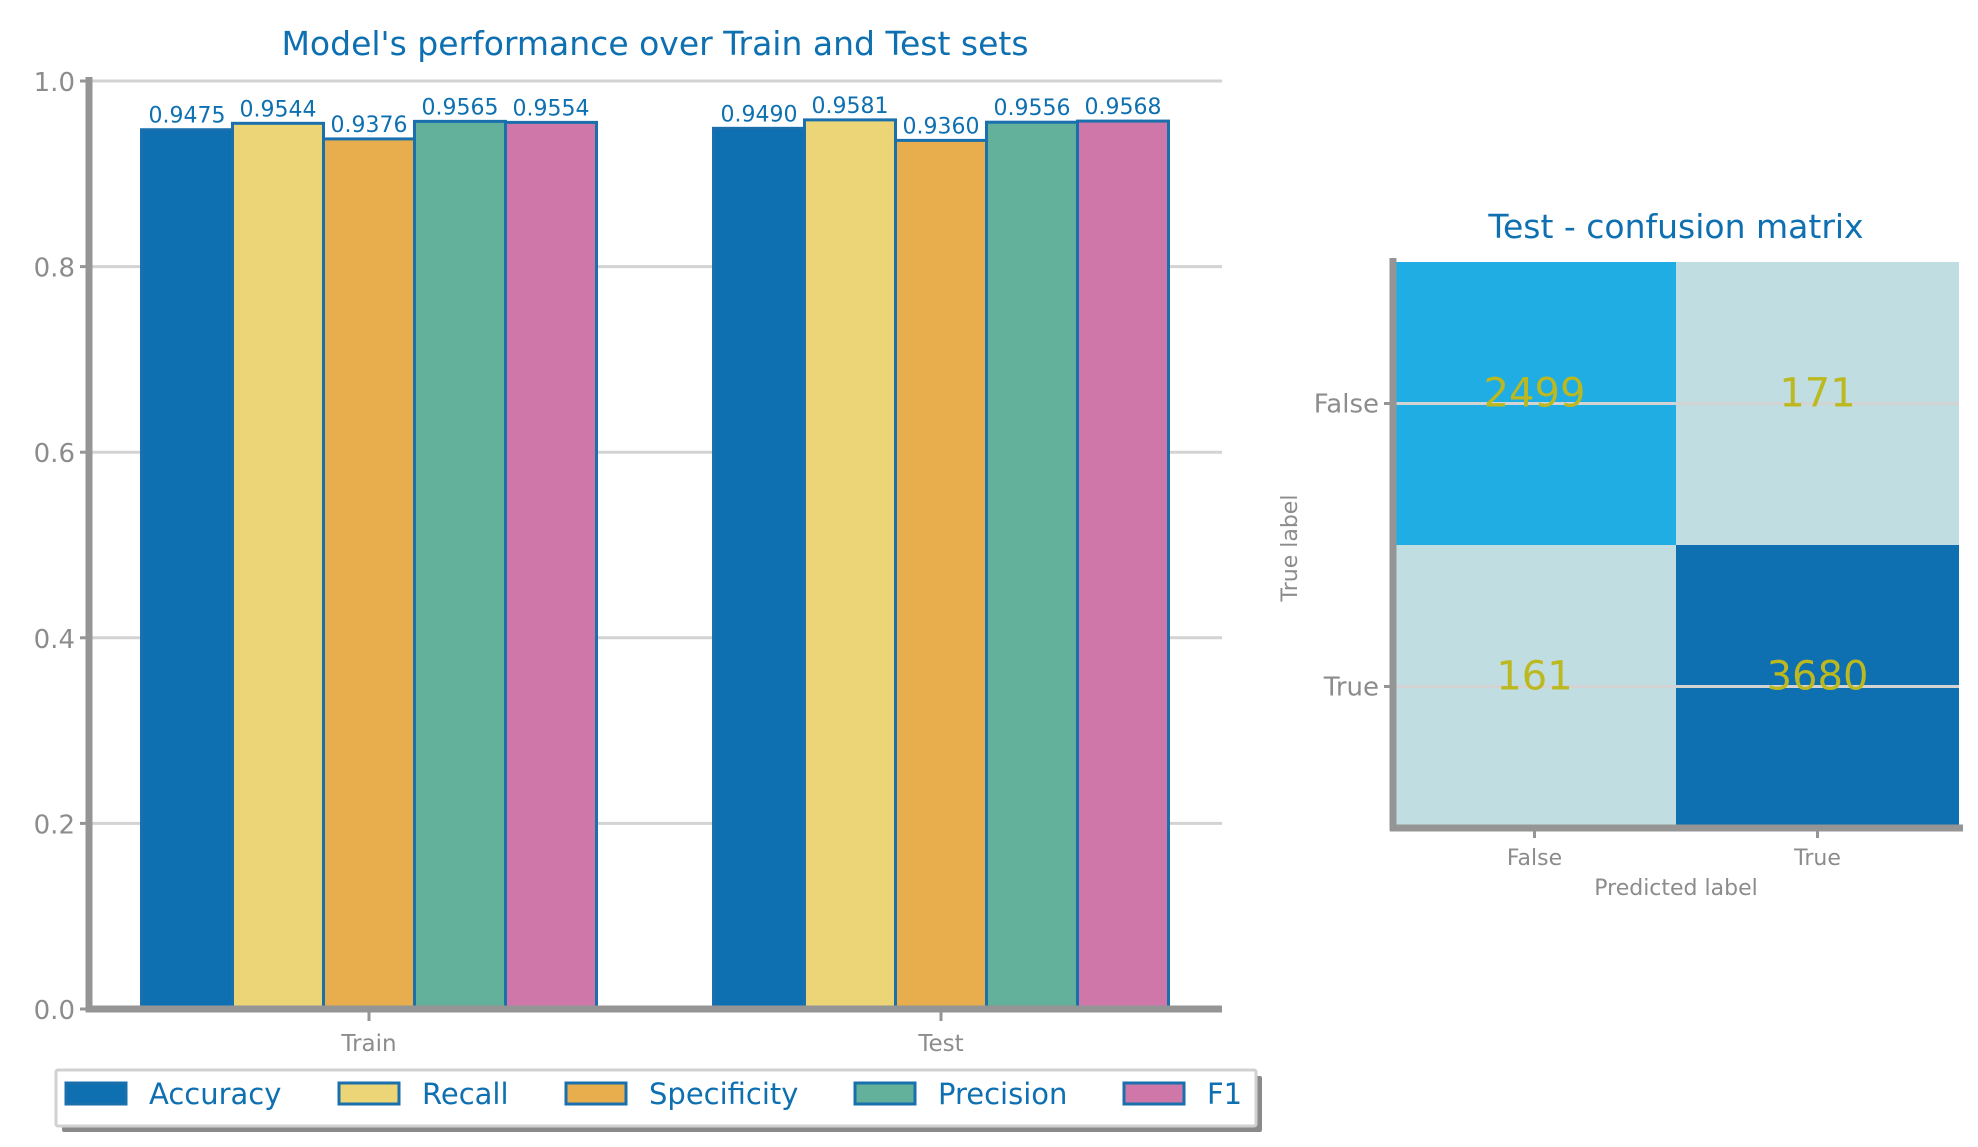  Describe the element at coordinates (1817, 394) in the screenshot. I see `cm-cell-value: 171` at that location.